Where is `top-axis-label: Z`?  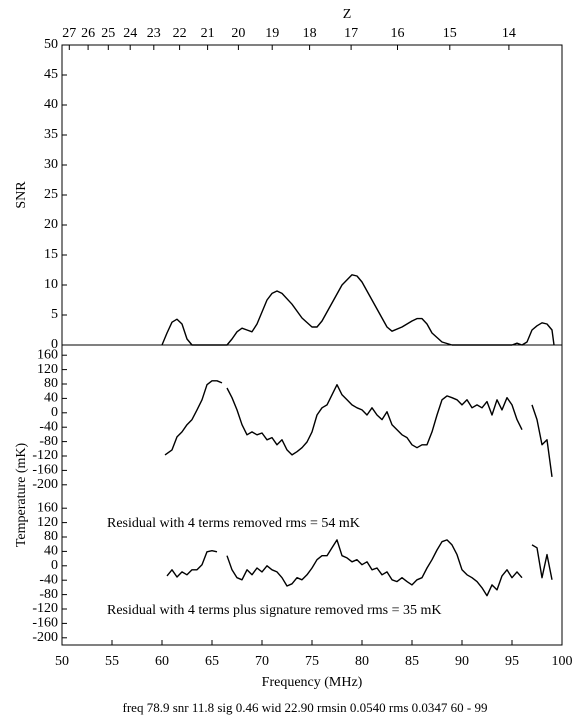 top-axis-label: Z is located at coordinates (347, 14).